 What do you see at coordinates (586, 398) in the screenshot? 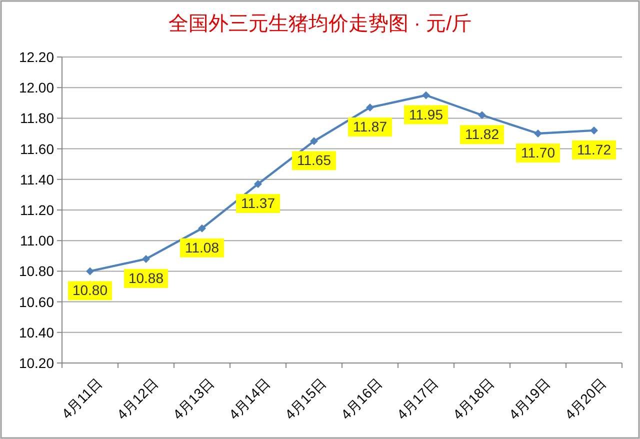
I see `x-tick-label: 4月20日` at bounding box center [586, 398].